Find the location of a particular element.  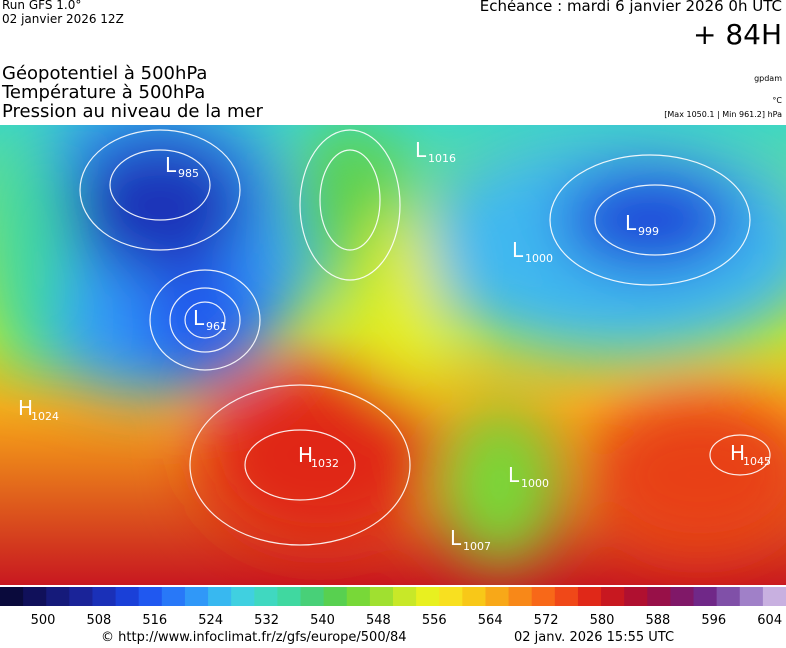

colorbar-label: 604 is located at coordinates (769, 620).